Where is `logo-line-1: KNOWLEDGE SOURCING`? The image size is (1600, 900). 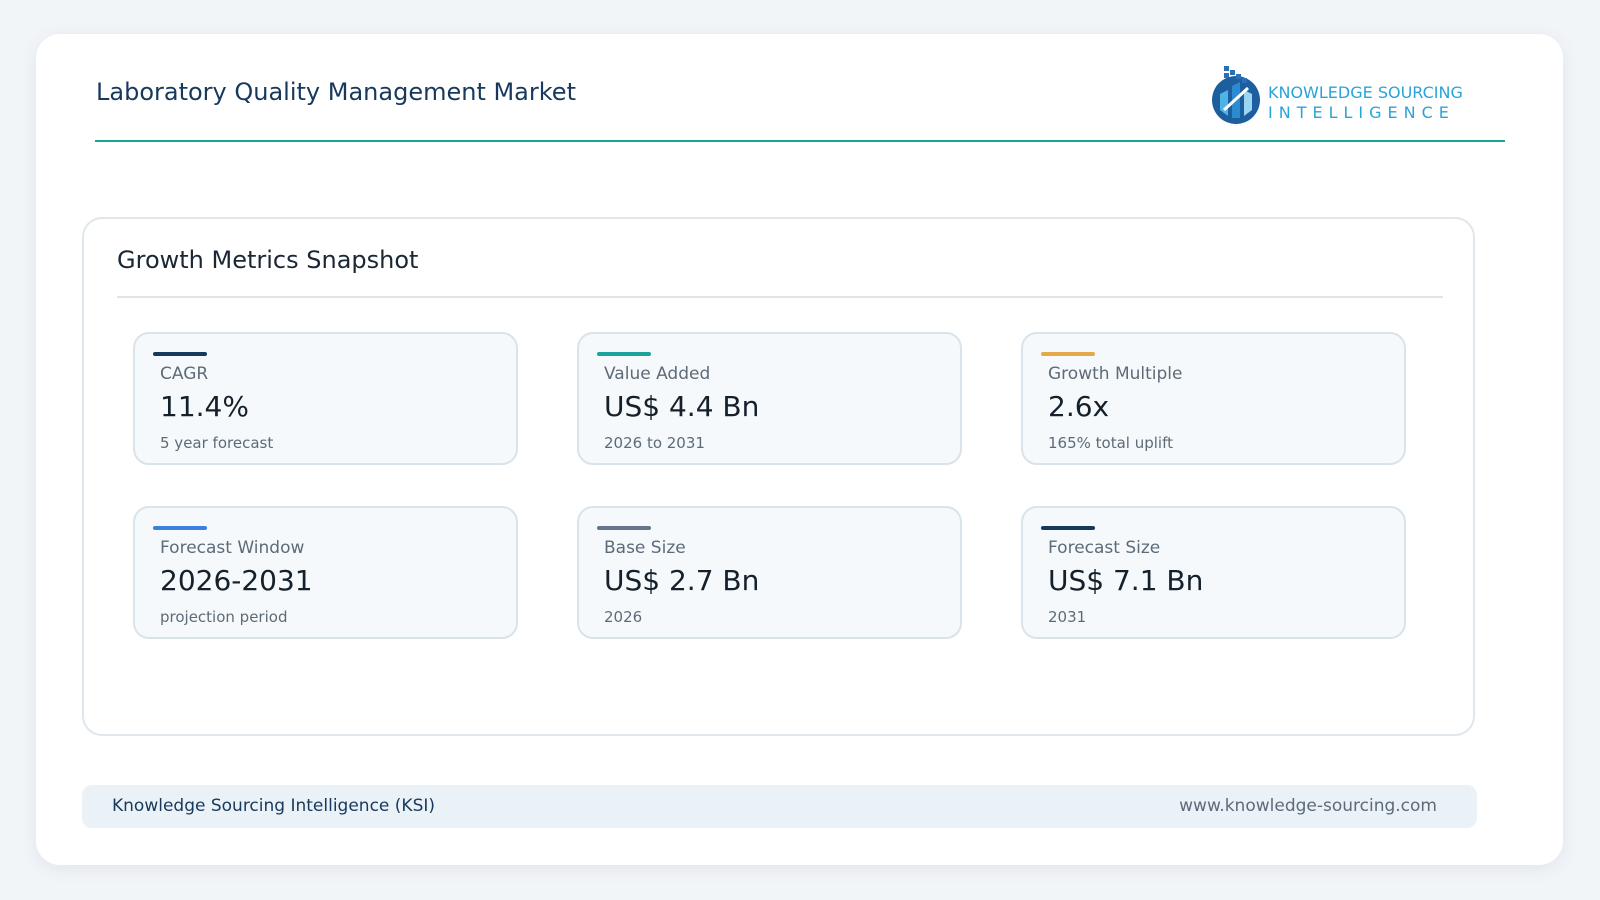 logo-line-1: KNOWLEDGE SOURCING is located at coordinates (1365, 92).